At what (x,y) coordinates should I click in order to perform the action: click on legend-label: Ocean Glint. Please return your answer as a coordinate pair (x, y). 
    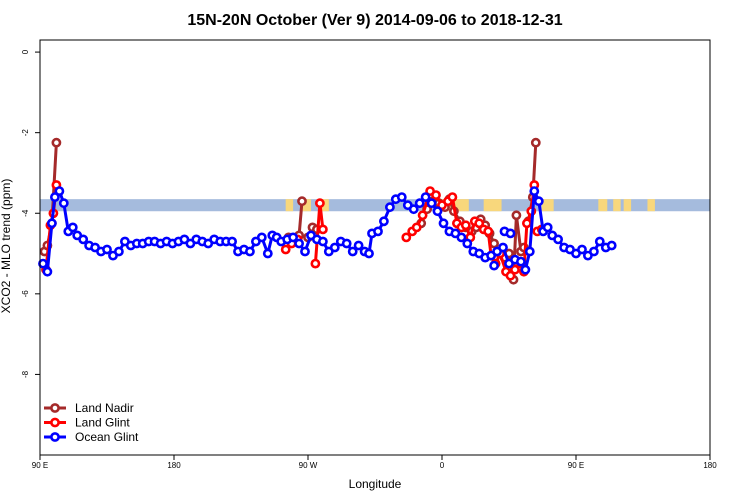
    Looking at the image, I should click on (107, 437).